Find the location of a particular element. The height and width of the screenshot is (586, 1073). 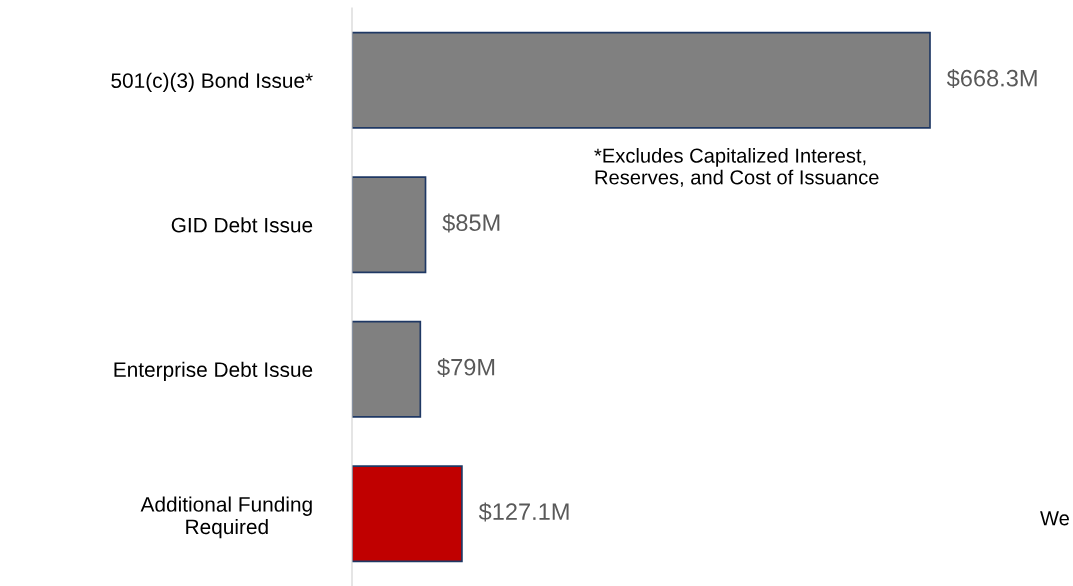

data-label: $668.3M is located at coordinates (991, 78).